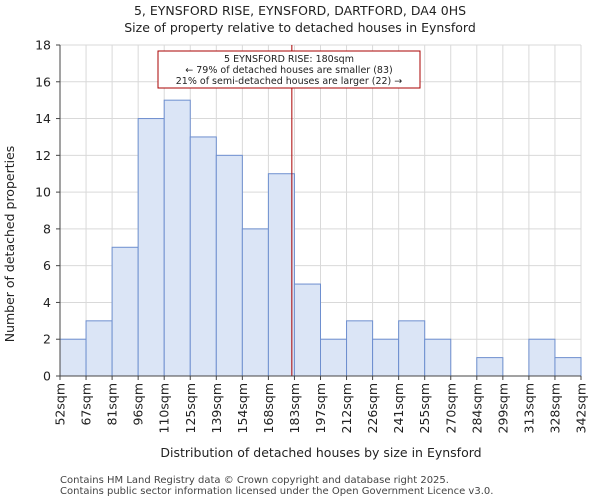 The width and height of the screenshot is (600, 500). I want to click on y-tick-label: 2, so click(47, 339).